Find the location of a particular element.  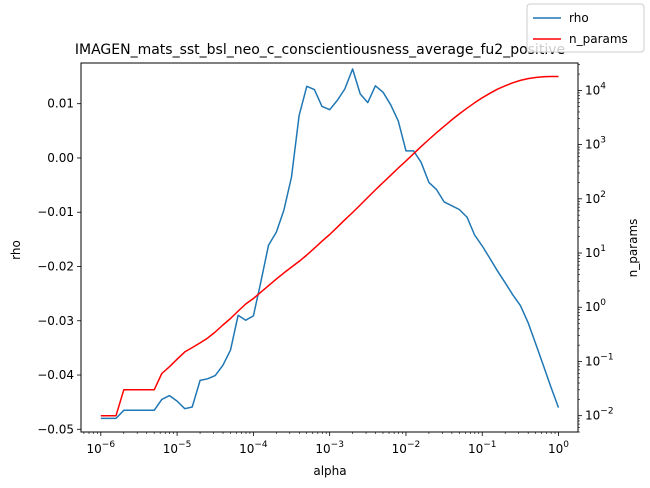

legend-label-rho: rho is located at coordinates (579, 18).